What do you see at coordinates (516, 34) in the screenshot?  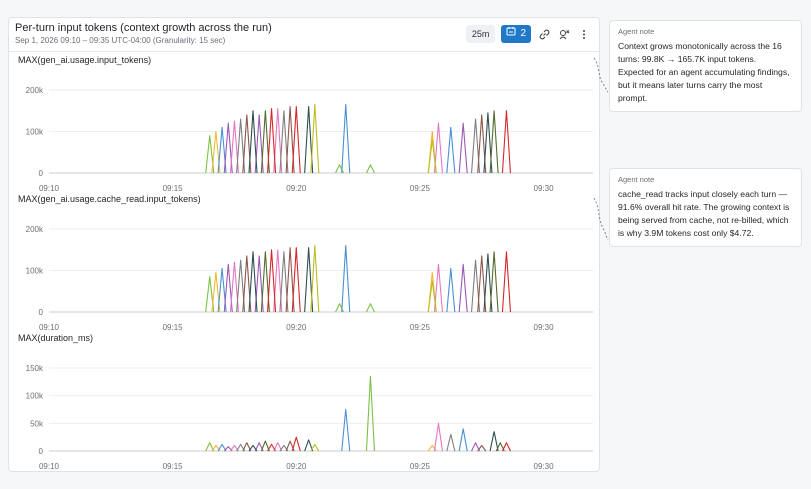 I see `alerts-button: 2` at bounding box center [516, 34].